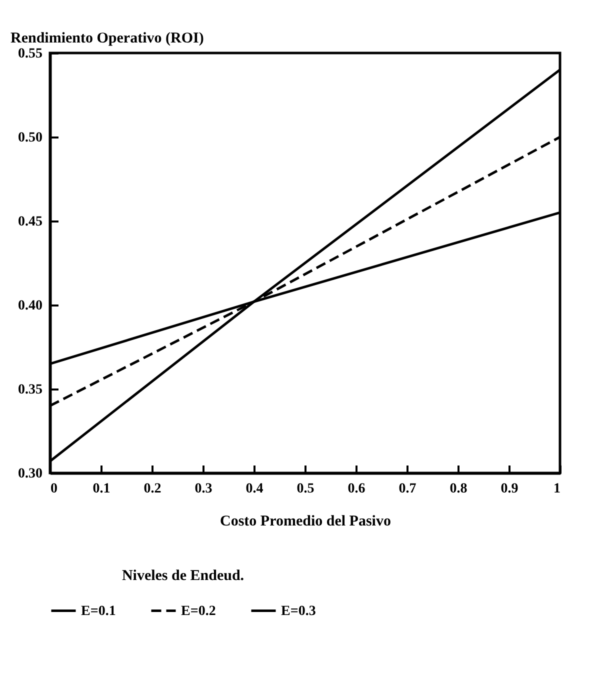 This screenshot has height=675, width=610. What do you see at coordinates (153, 489) in the screenshot?
I see `x-tick-label: 0.2` at bounding box center [153, 489].